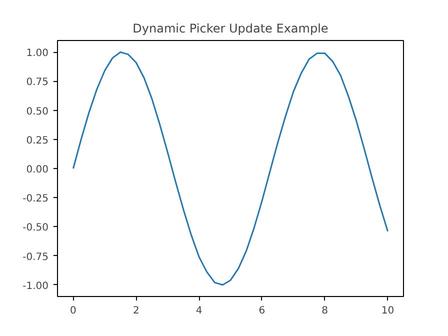  What do you see at coordinates (325, 311) in the screenshot?
I see `x-tick-label: 8` at bounding box center [325, 311].